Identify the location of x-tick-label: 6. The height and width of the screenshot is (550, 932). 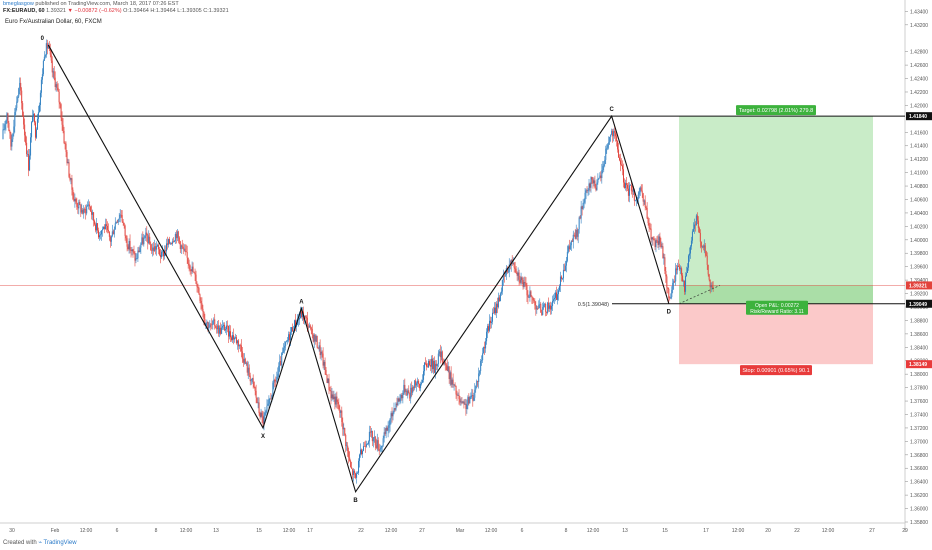
(522, 531).